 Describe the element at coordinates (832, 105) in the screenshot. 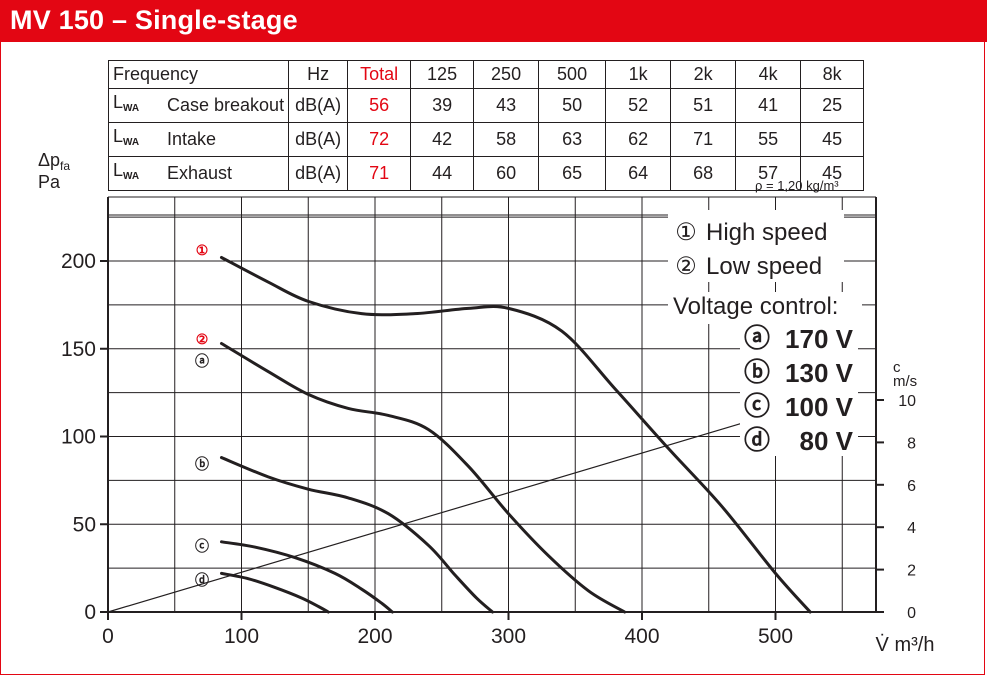

I see `table-cell: 25` at that location.